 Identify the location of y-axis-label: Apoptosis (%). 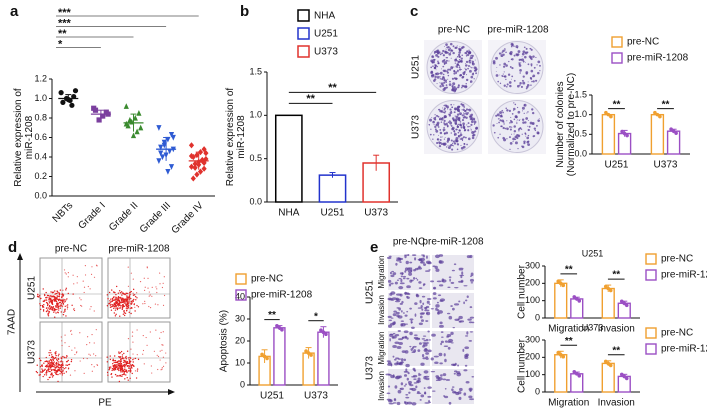
(224, 341).